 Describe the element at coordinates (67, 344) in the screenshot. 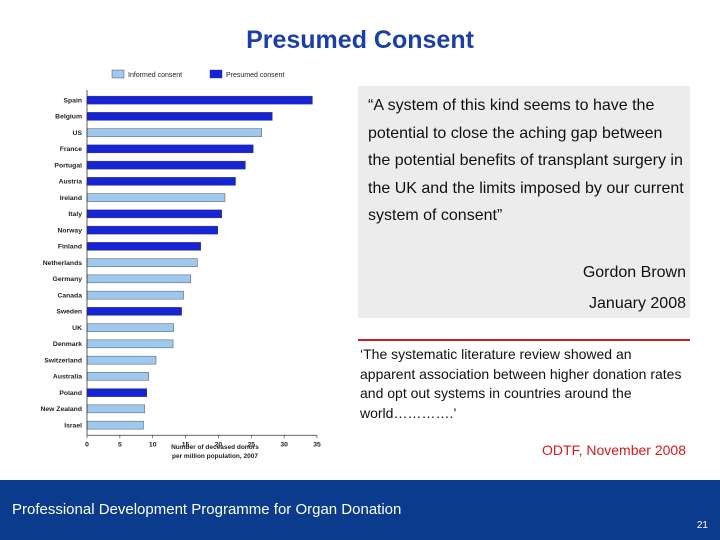

I see `category-label: Denmark` at that location.